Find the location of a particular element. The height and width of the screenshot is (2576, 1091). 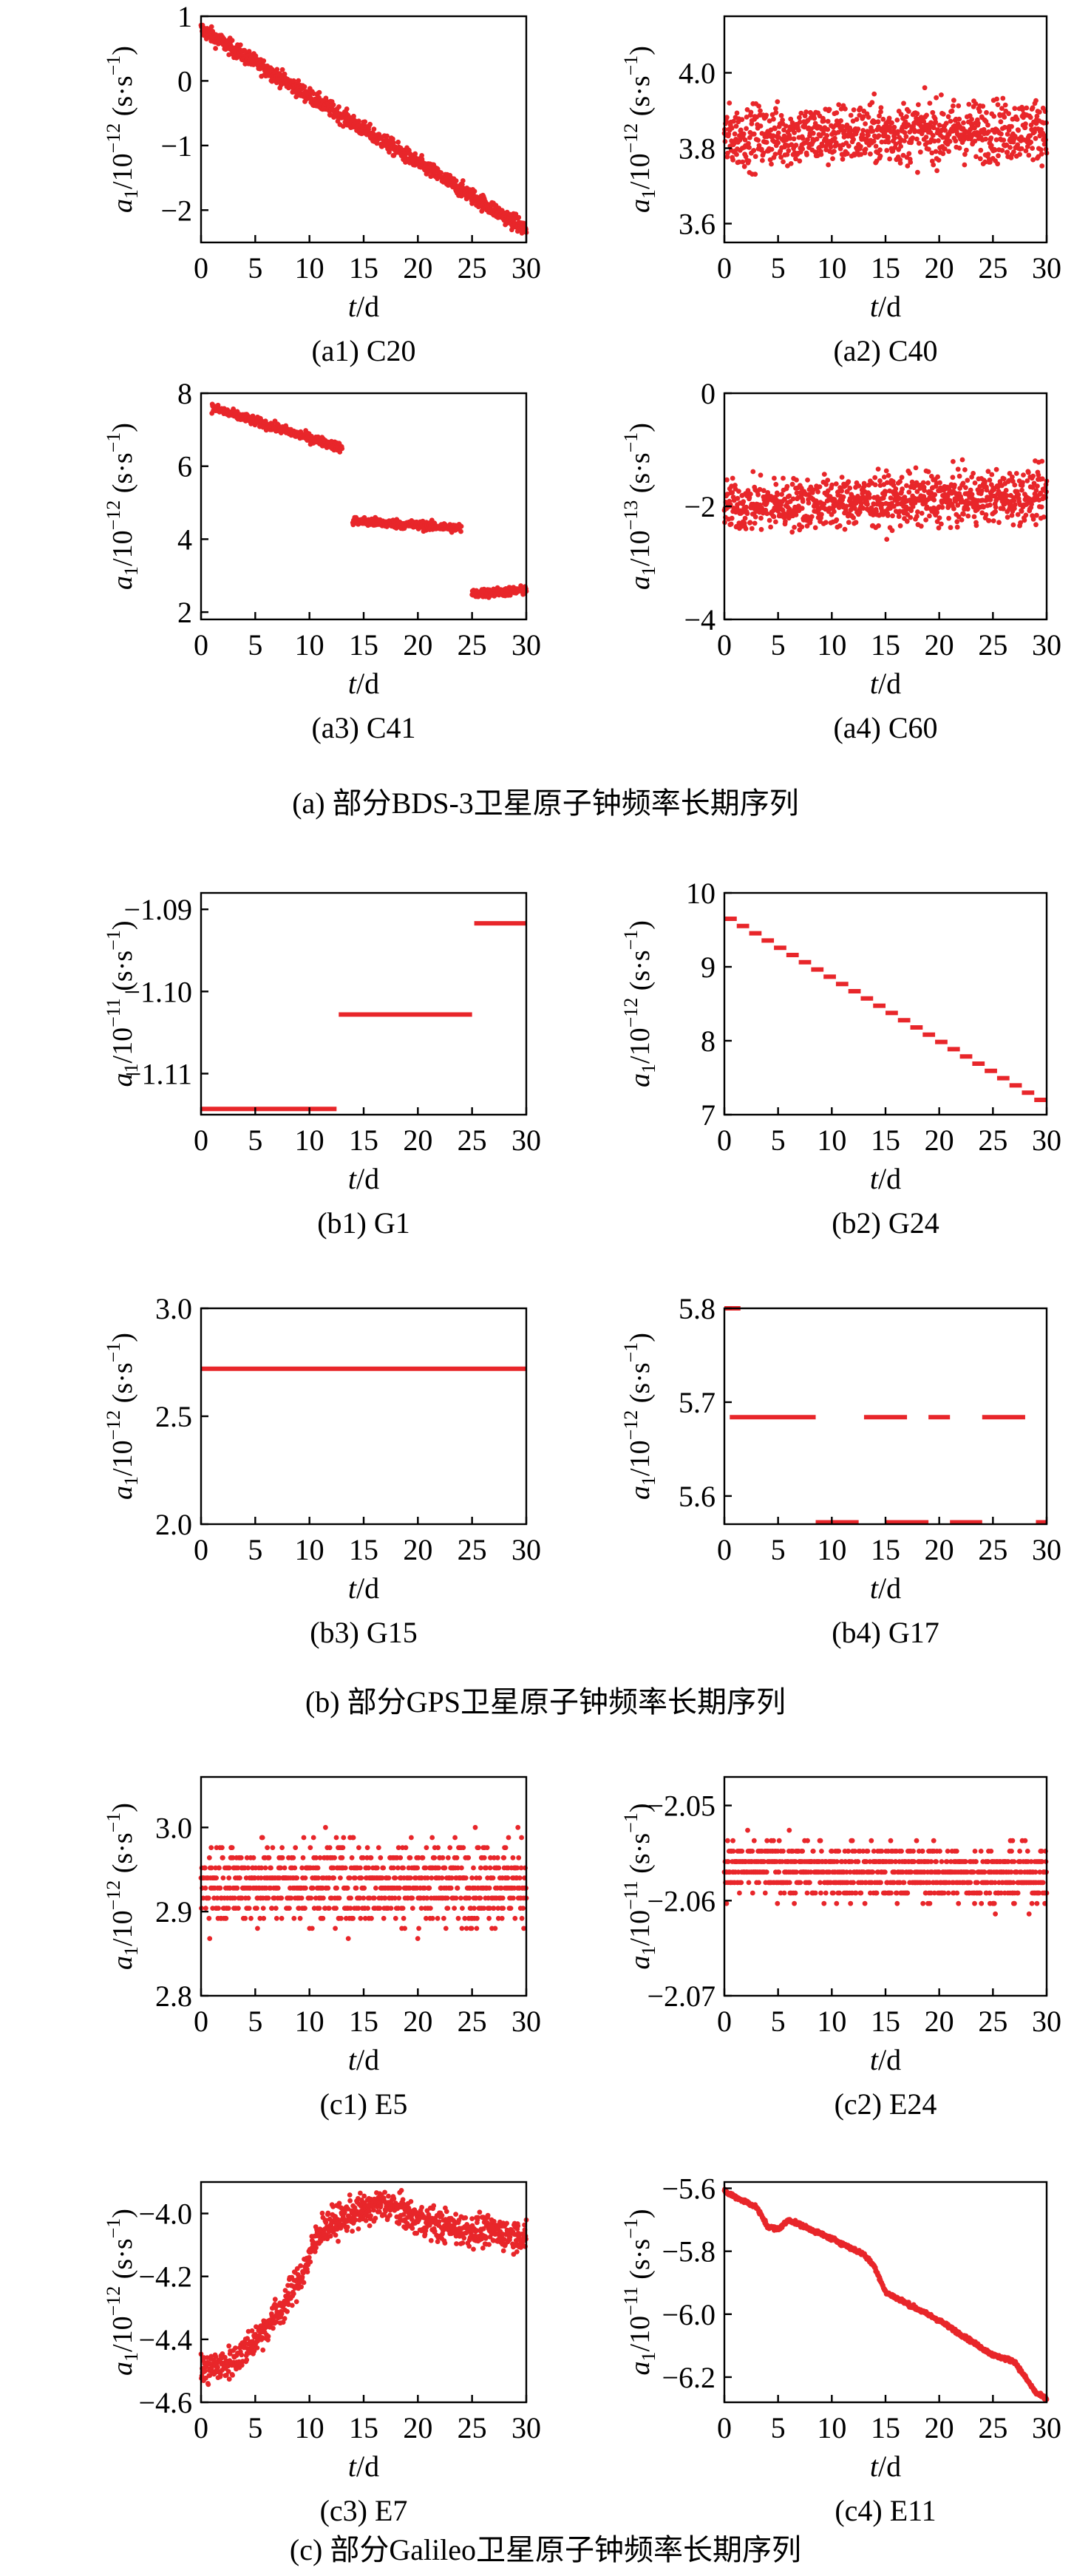

data-series is located at coordinates (364, 1883).